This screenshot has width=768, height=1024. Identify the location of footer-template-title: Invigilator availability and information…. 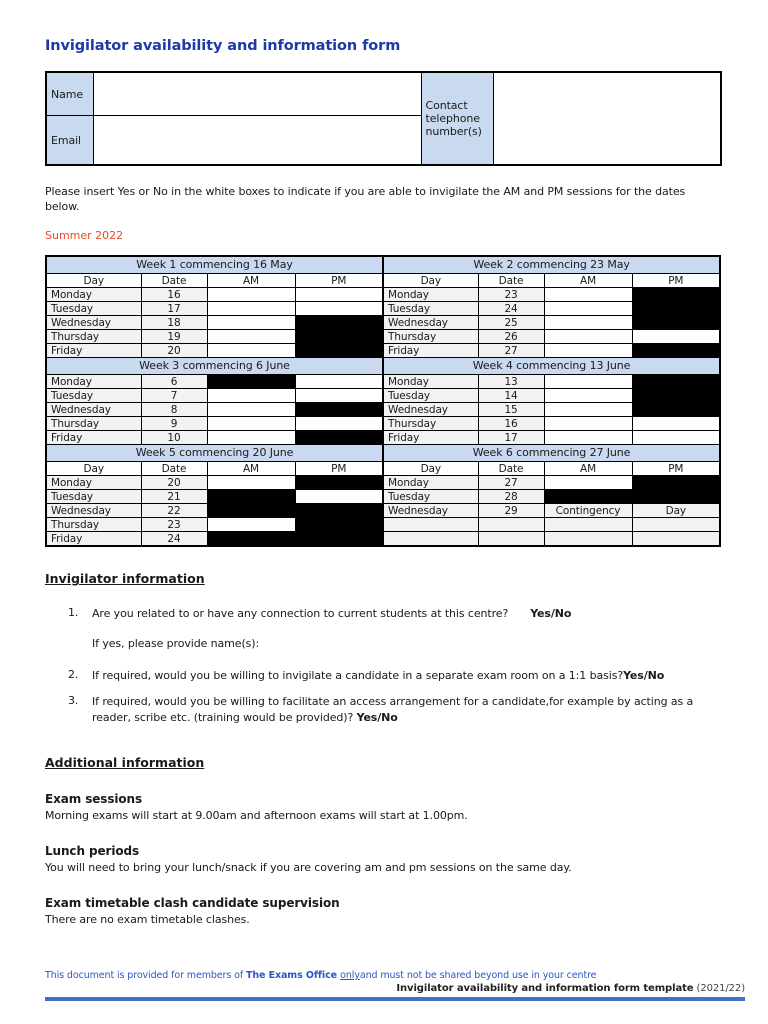
(545, 988).